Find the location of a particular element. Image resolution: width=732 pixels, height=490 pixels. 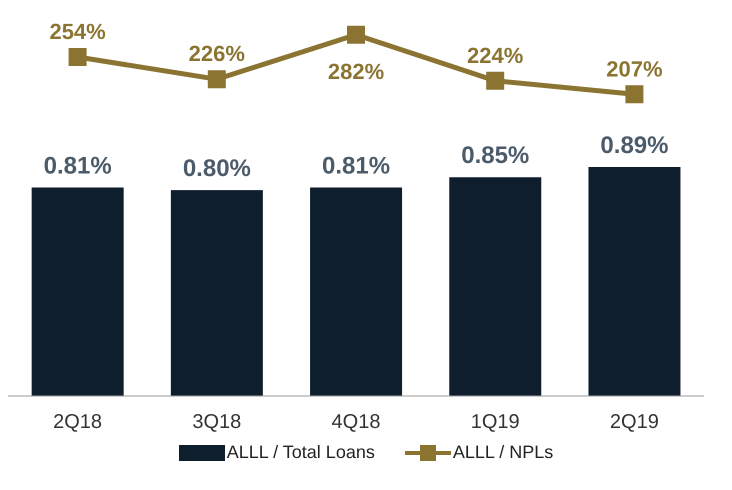

data-label: 0.85% is located at coordinates (495, 156).